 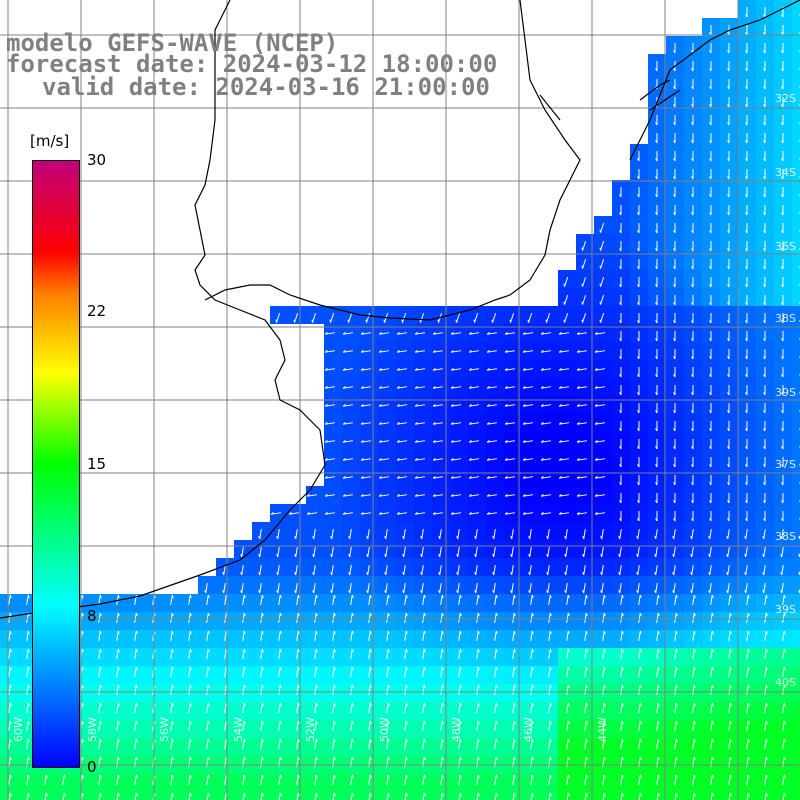 What do you see at coordinates (384, 729) in the screenshot?
I see `lon-label: 50W` at bounding box center [384, 729].